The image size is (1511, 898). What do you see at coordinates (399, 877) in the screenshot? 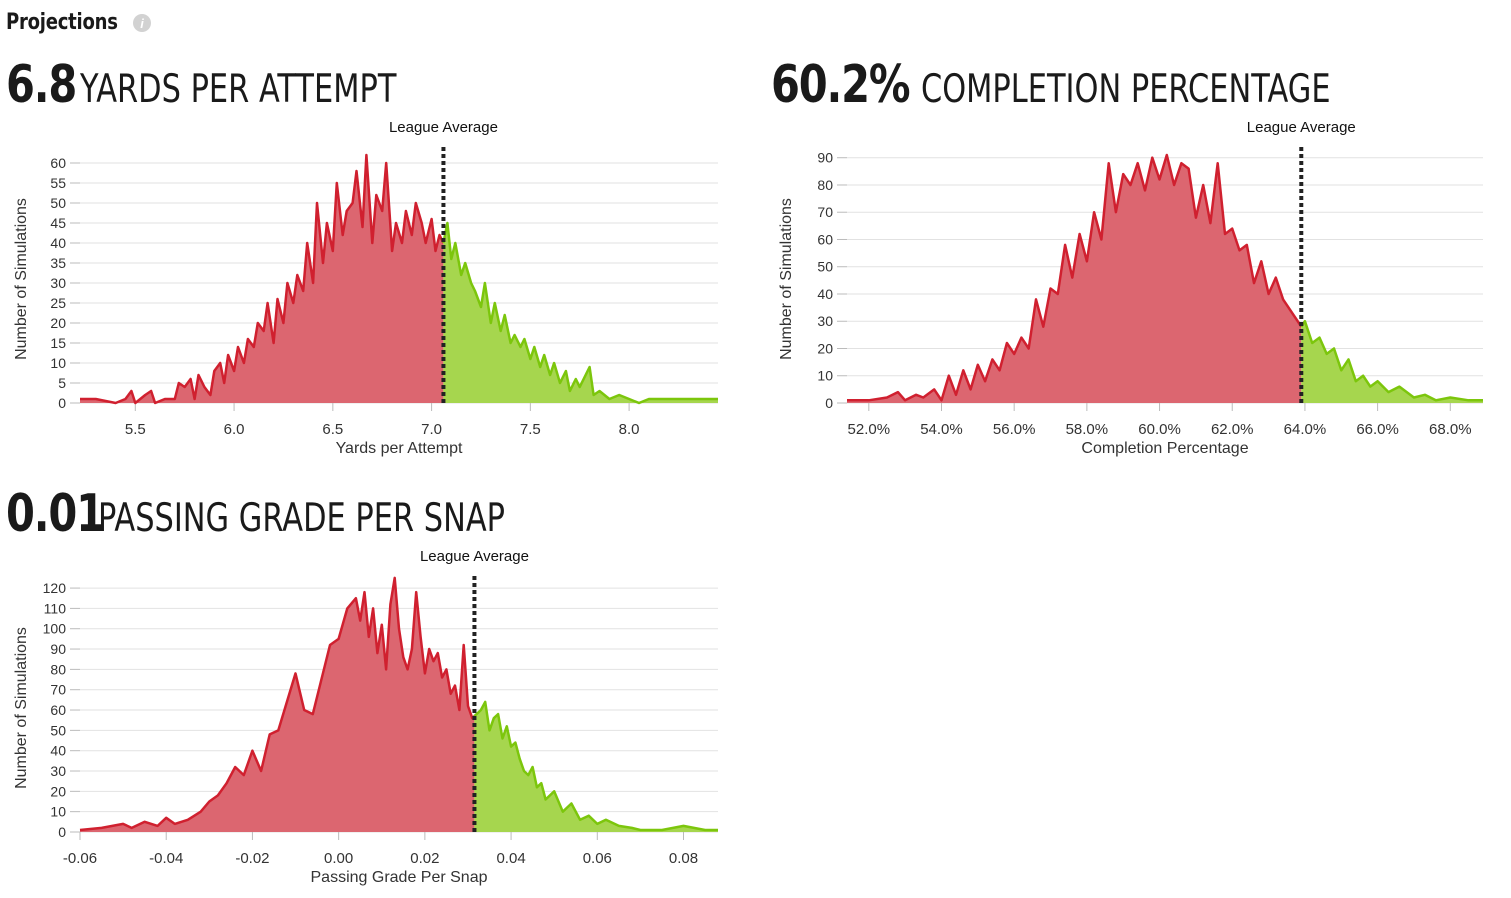
I see `x-axis-title: Passing Grade Per Snap` at bounding box center [399, 877].